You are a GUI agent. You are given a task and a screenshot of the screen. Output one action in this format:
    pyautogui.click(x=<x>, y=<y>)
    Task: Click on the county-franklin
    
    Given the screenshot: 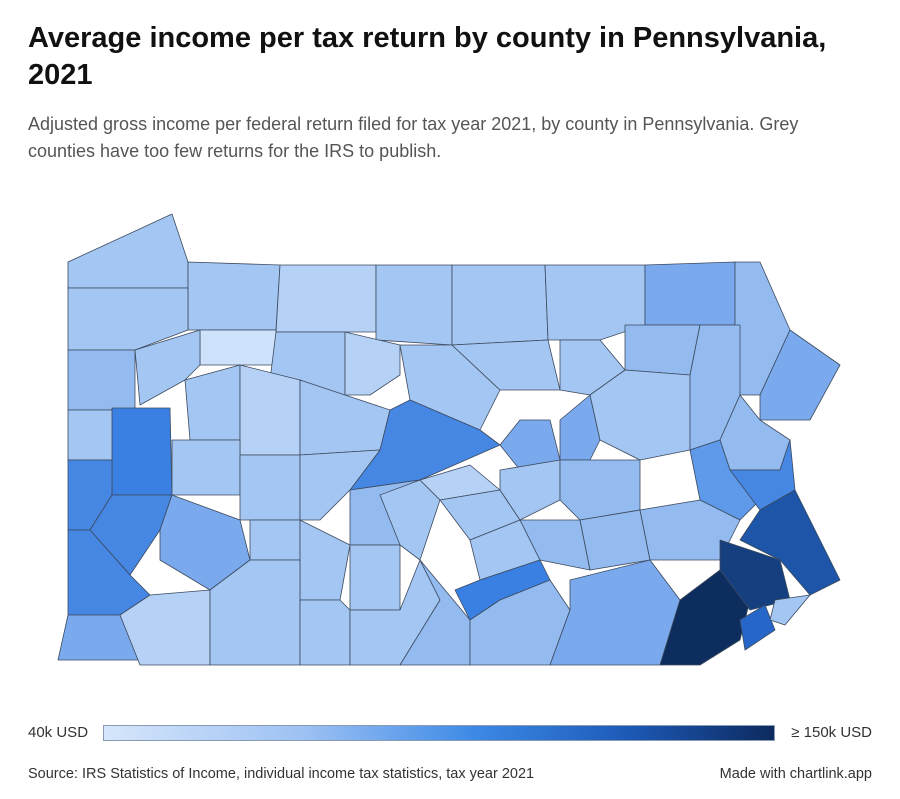 What is the action you would take?
    pyautogui.click(x=325, y=632)
    